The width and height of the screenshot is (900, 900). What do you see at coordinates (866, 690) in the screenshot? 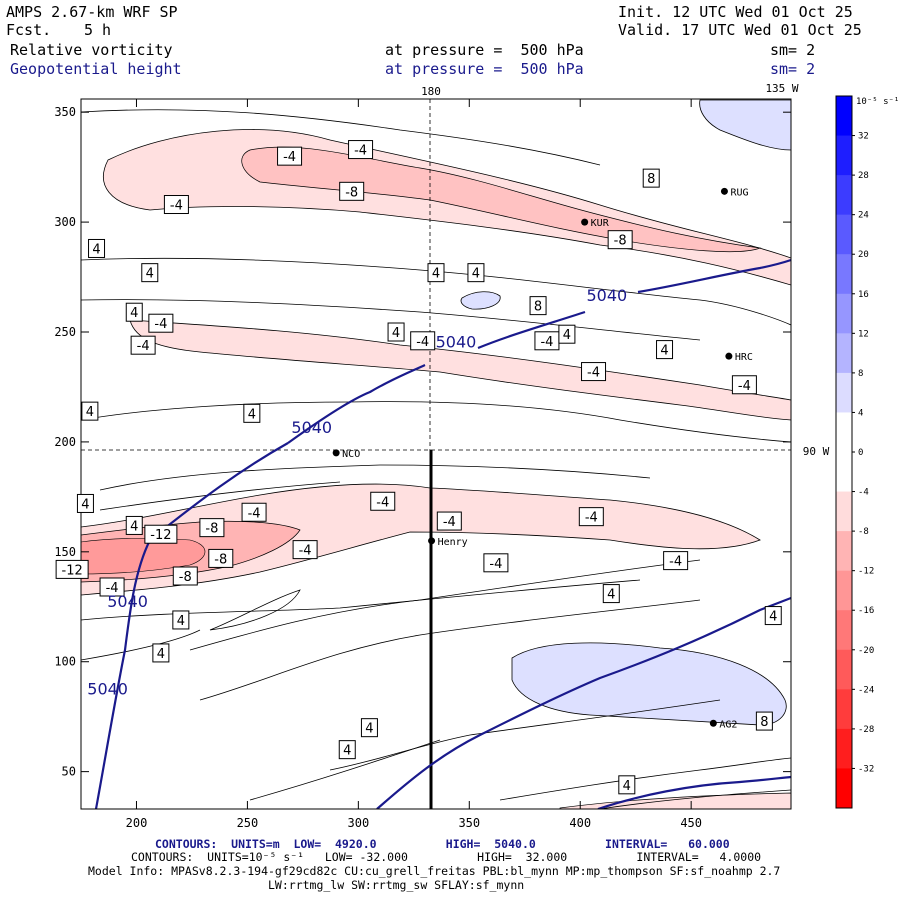
I see `colorbar-label: -24` at bounding box center [866, 690].